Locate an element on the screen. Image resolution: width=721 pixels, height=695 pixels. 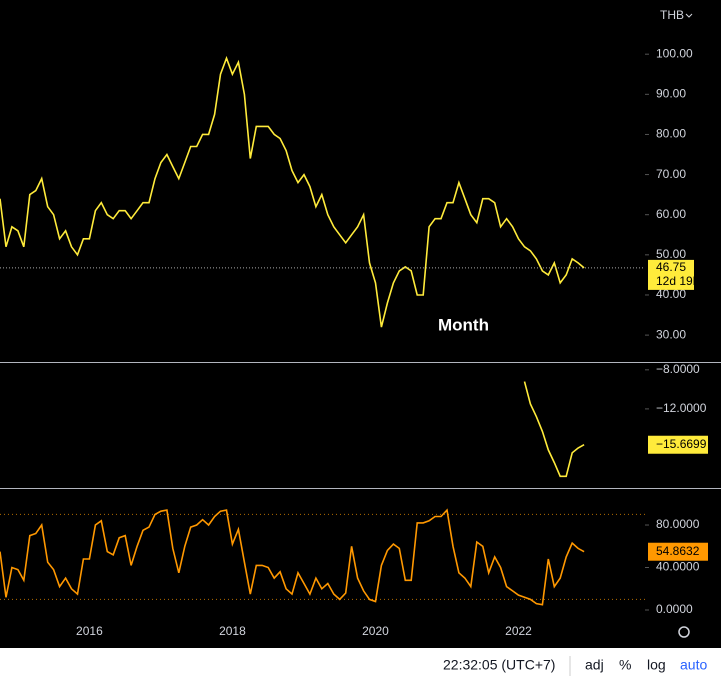
bottom-bar-background is located at coordinates (360, 671).